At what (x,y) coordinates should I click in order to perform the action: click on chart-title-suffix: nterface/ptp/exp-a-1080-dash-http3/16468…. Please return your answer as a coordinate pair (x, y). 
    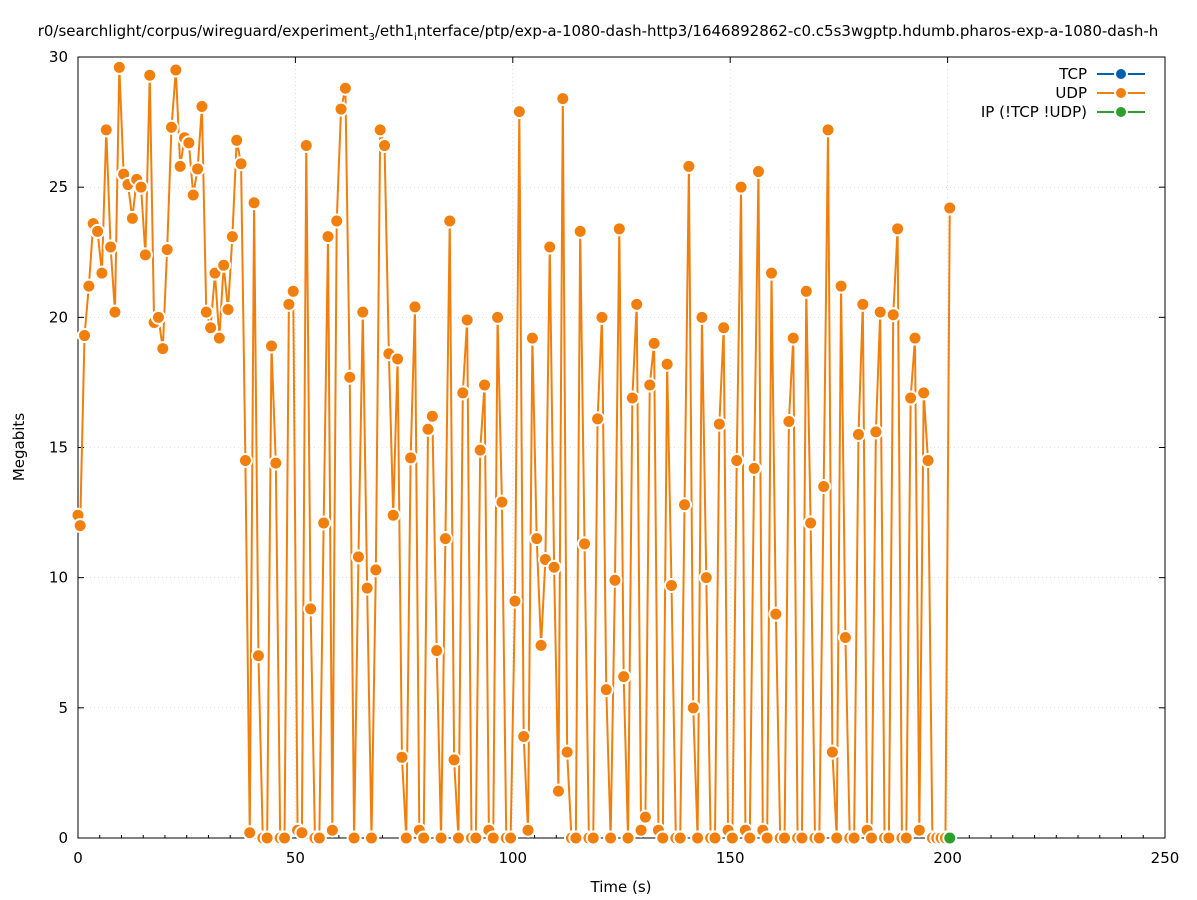
    Looking at the image, I should click on (787, 31).